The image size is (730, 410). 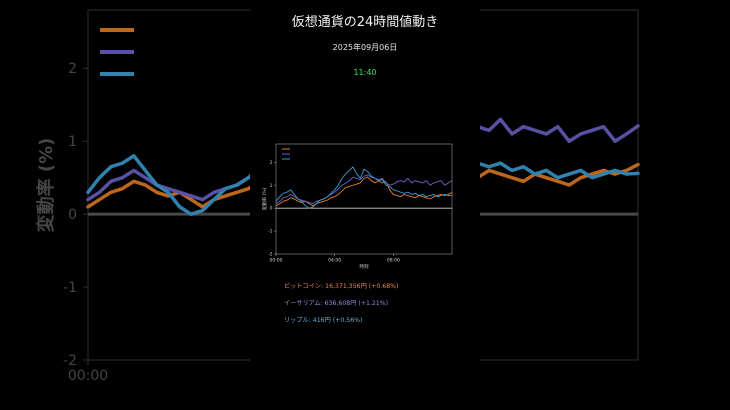 What do you see at coordinates (364, 266) in the screenshot?
I see `x-axis-label: 時刻` at bounding box center [364, 266].